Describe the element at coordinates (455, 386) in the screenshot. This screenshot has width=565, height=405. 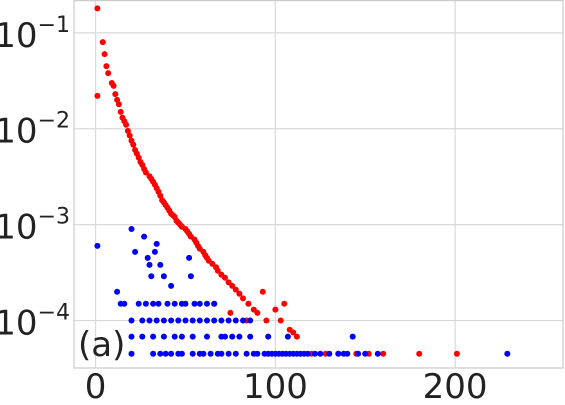
I see `x-tick-label: 200` at that location.